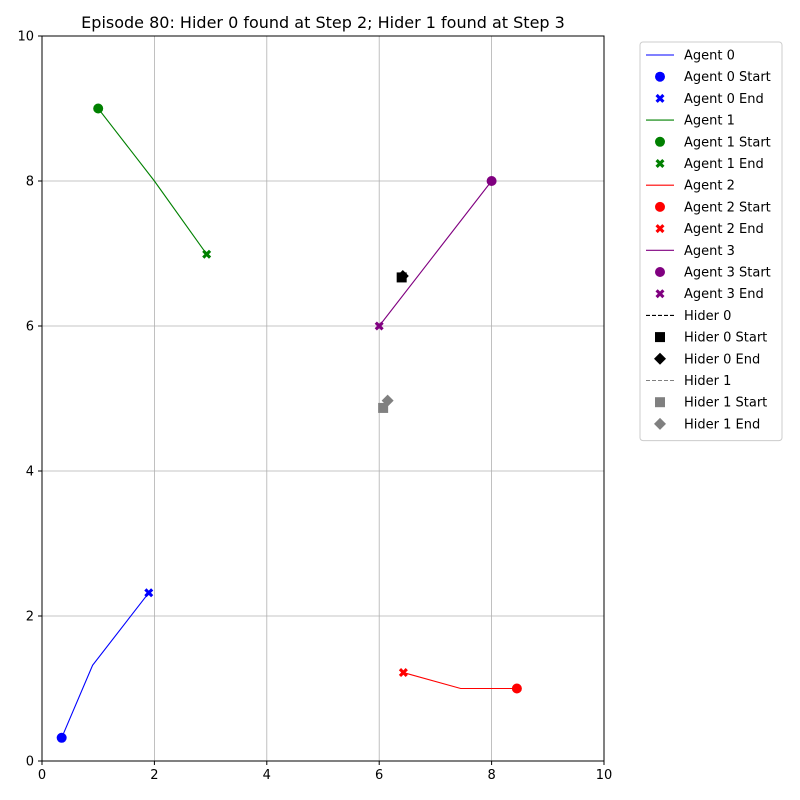  Describe the element at coordinates (154, 775) in the screenshot. I see `x-tick-label: 2` at that location.